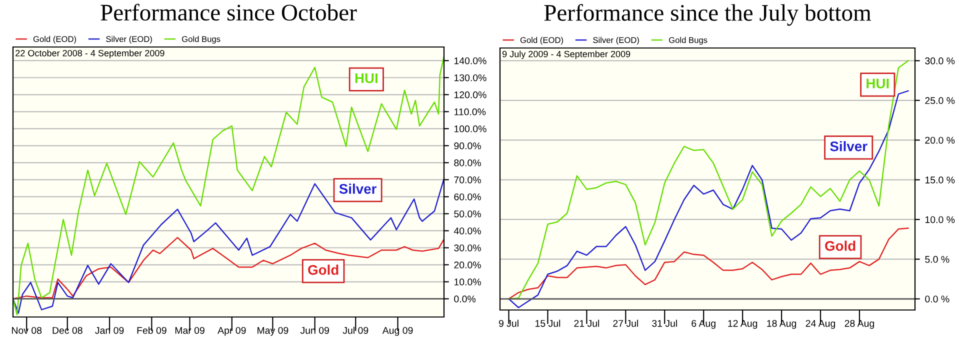  Describe the element at coordinates (470, 94) in the screenshot. I see `y-tick-label: 120.0%` at that location.